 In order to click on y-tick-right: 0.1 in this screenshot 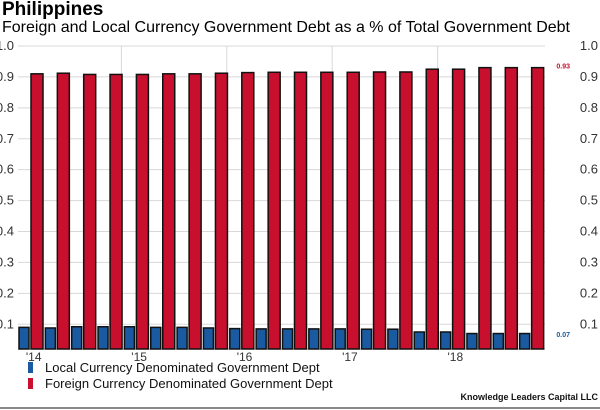, I will do `click(589, 323)`.